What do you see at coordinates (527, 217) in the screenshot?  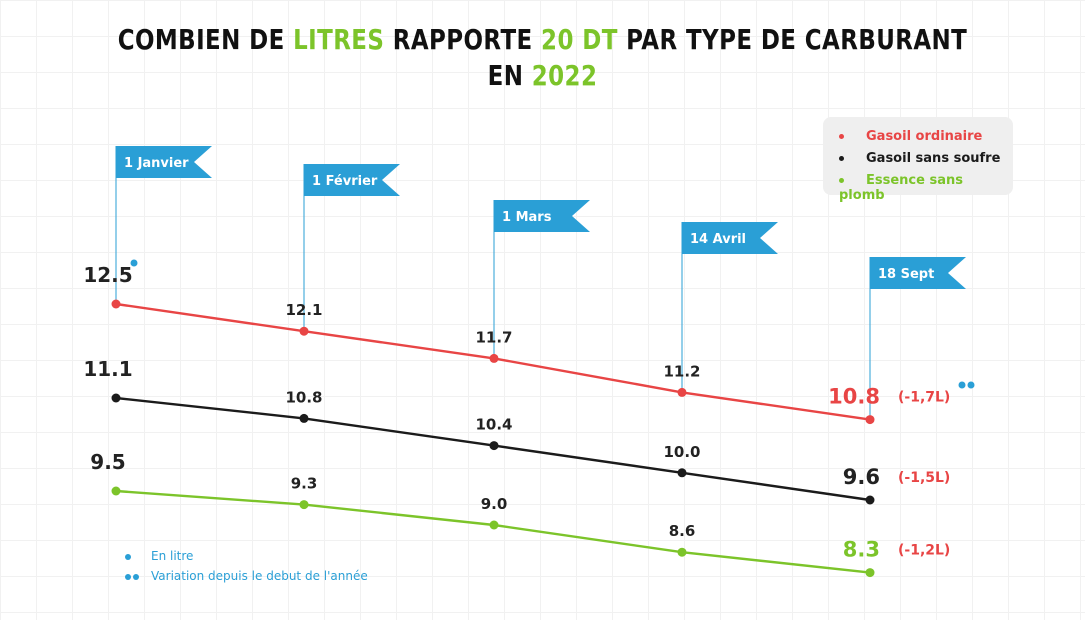 I see `flag-label-3: 1 Mars` at bounding box center [527, 217].